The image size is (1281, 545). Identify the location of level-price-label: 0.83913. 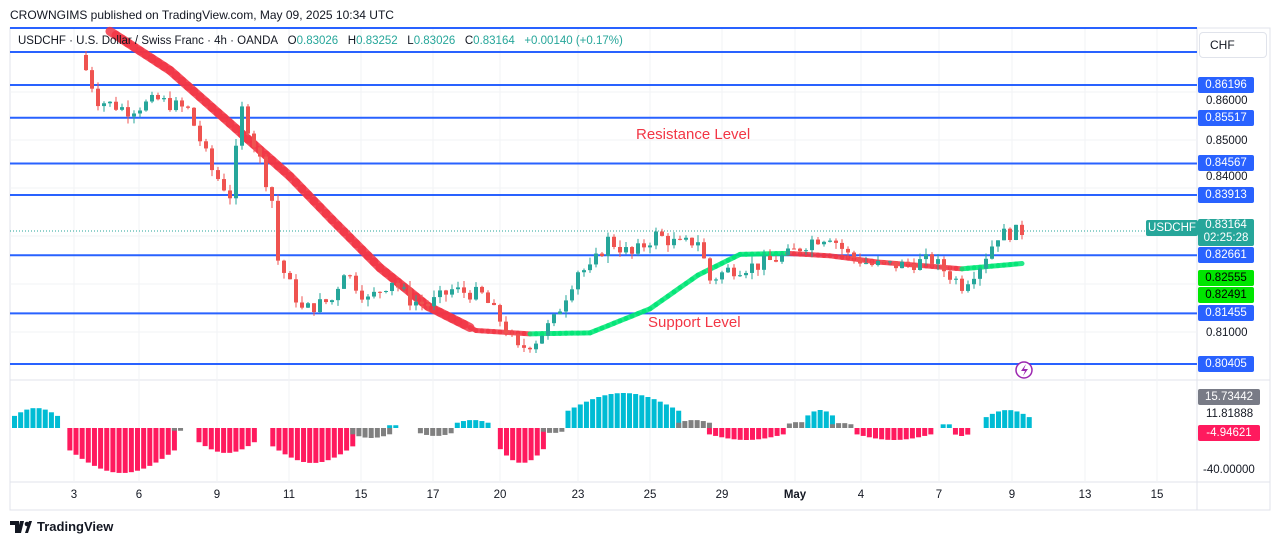
(1226, 194).